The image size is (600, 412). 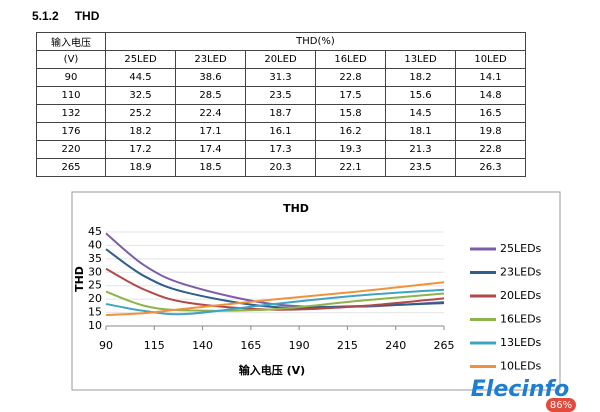 What do you see at coordinates (95, 312) in the screenshot?
I see `y-tick-label: 15` at bounding box center [95, 312].